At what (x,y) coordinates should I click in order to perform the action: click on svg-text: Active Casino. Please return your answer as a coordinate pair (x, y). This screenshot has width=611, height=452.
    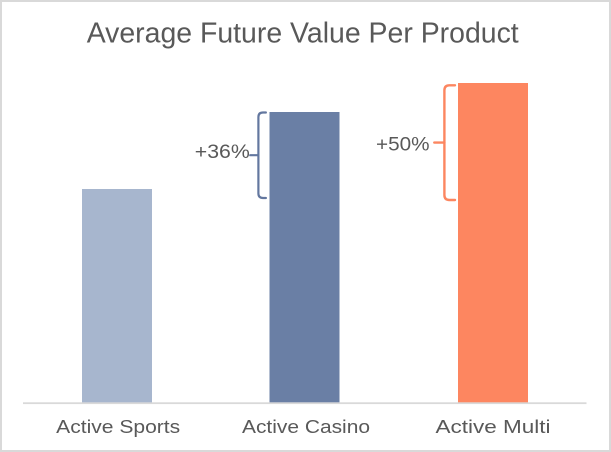
    Looking at the image, I should click on (306, 426).